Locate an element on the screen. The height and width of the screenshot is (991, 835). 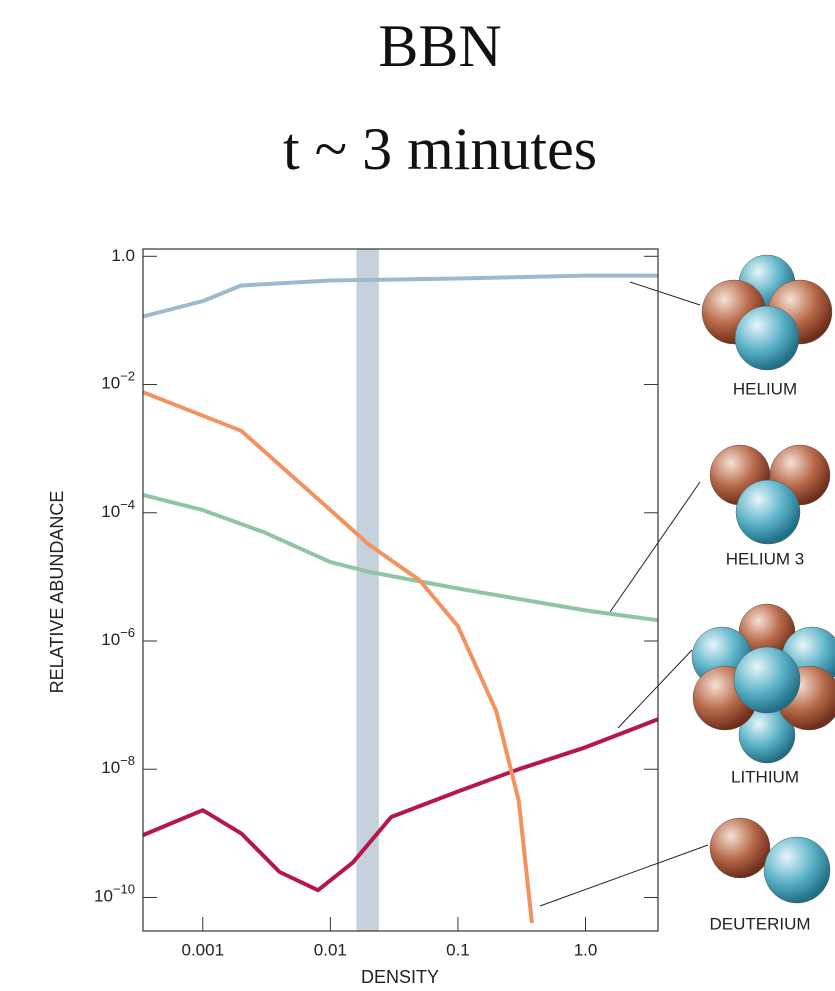
tick-exp: −2 is located at coordinates (127, 376).